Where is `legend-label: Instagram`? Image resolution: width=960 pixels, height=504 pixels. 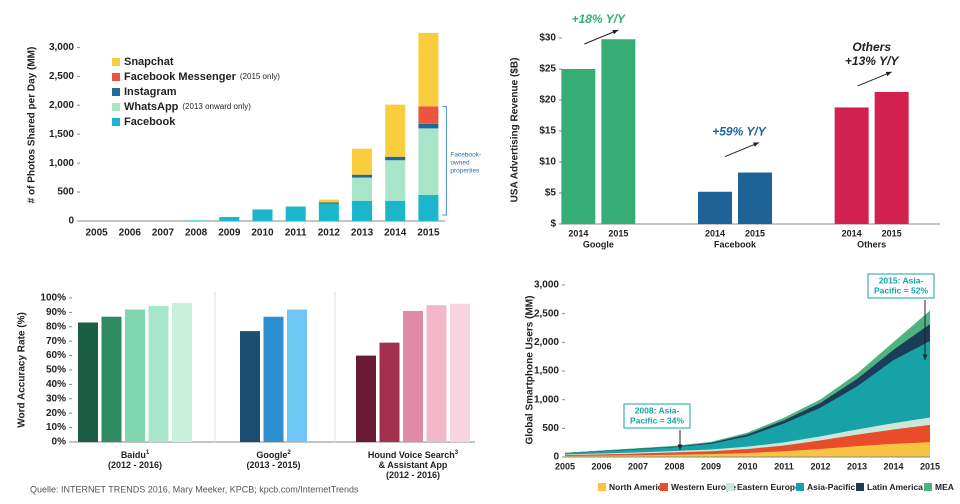
legend-label: Instagram is located at coordinates (150, 92).